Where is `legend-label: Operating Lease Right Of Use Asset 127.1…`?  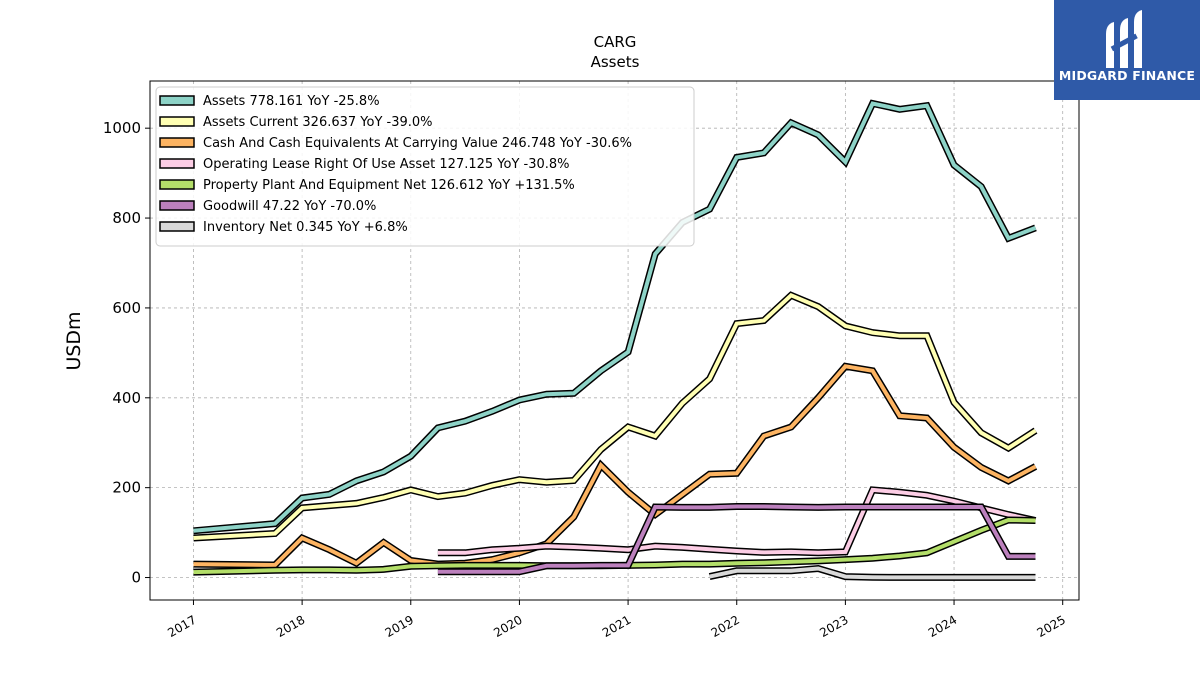 legend-label: Operating Lease Right Of Use Asset 127.1… is located at coordinates (386, 164).